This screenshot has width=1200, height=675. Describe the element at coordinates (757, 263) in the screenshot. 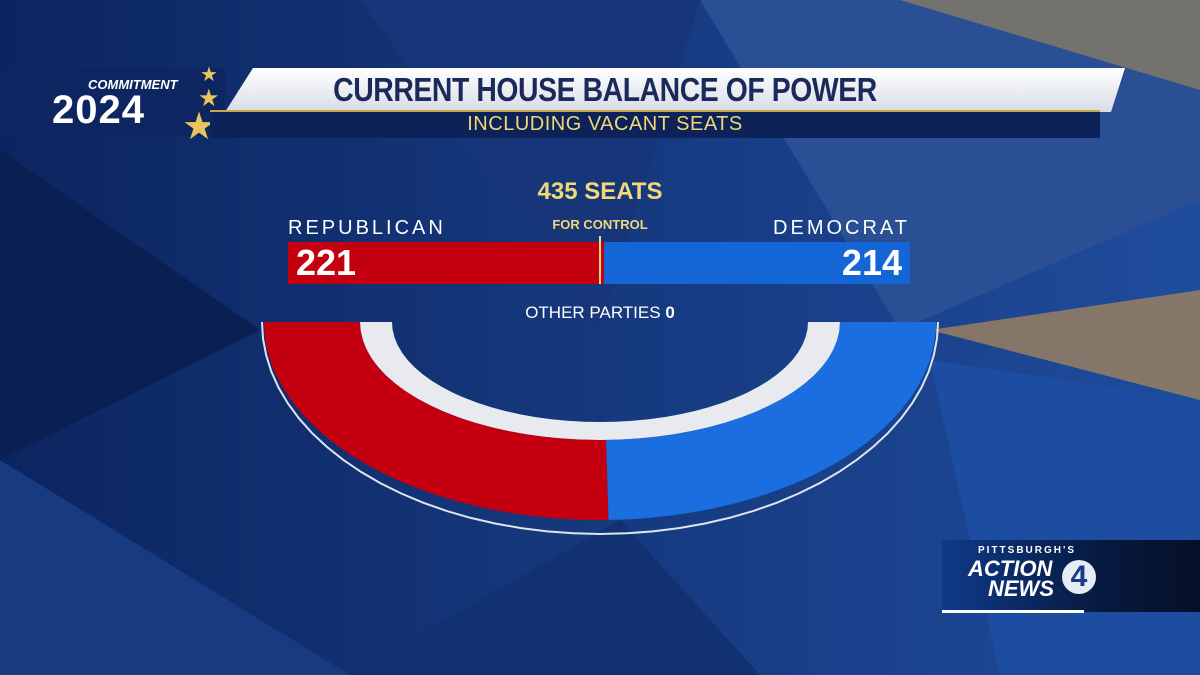

I see `bar-democrat` at that location.